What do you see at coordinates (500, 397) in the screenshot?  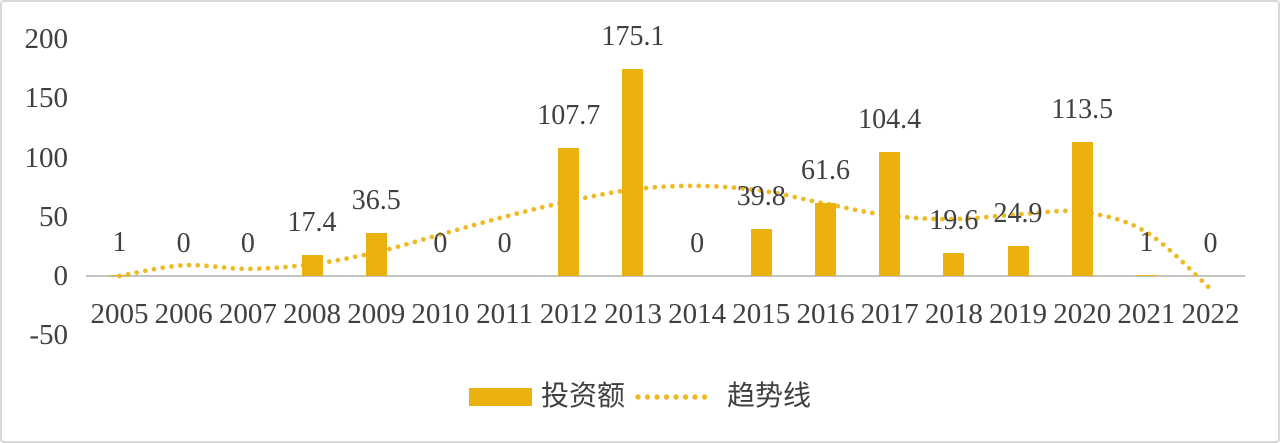 I see `legend-bar-swatch` at bounding box center [500, 397].